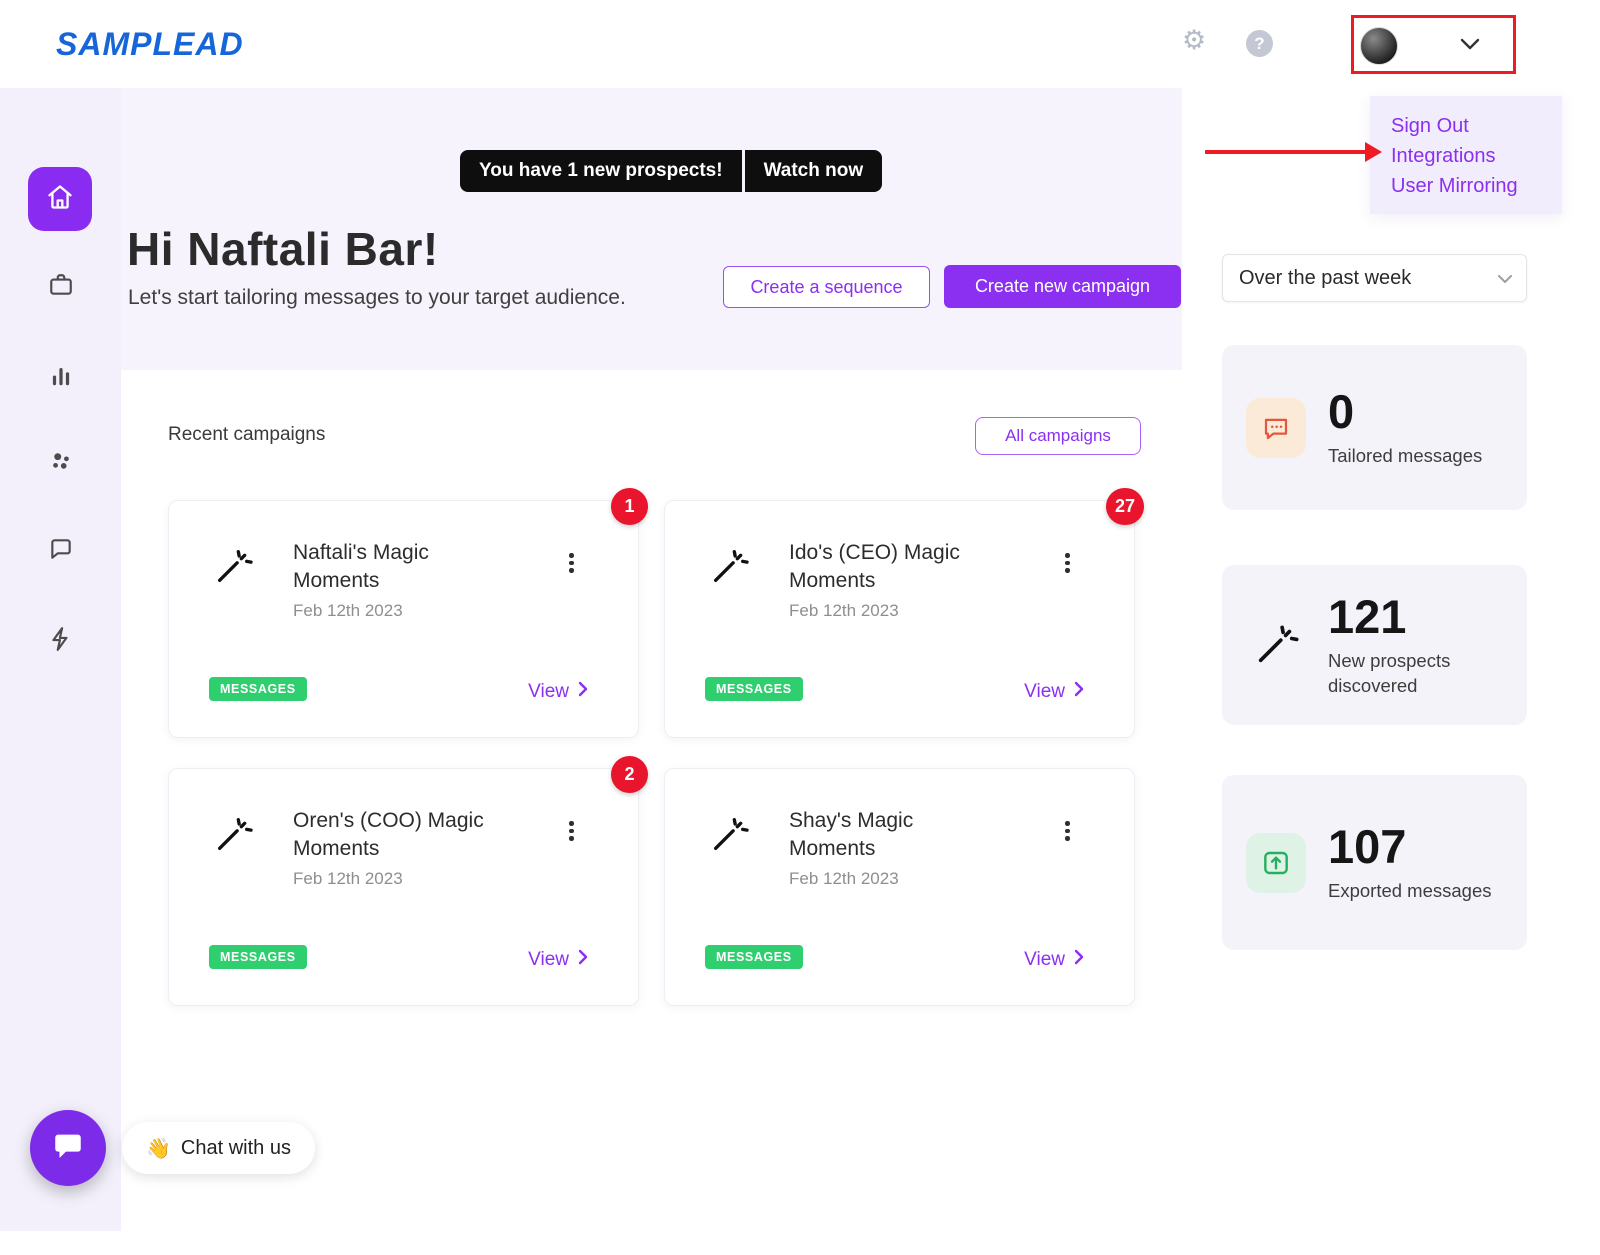 The width and height of the screenshot is (1600, 1255). What do you see at coordinates (1194, 40) in the screenshot?
I see `settings-gear-icon: ⚙` at bounding box center [1194, 40].